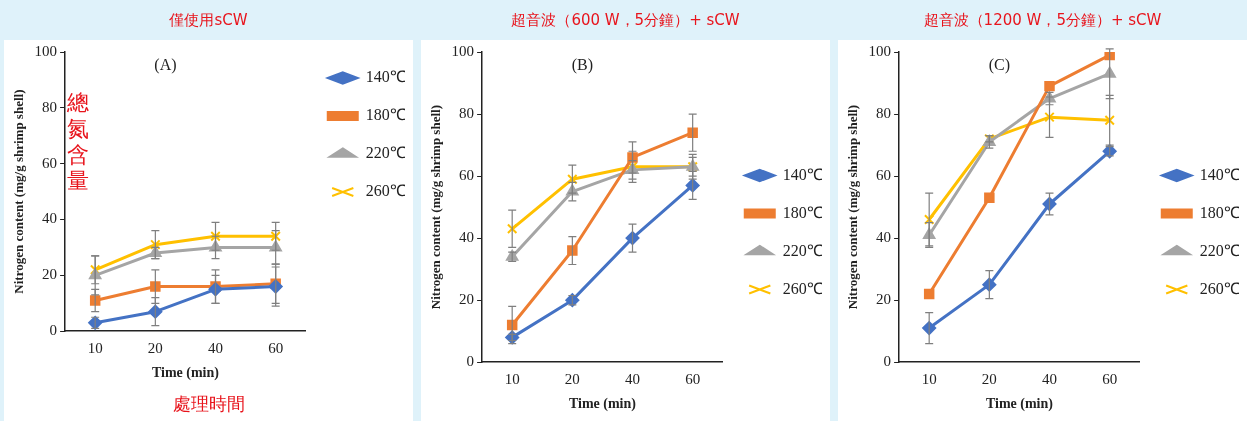 The width and height of the screenshot is (1247, 421). Describe the element at coordinates (78, 142) in the screenshot. I see `annotation: 總氮含量` at that location.